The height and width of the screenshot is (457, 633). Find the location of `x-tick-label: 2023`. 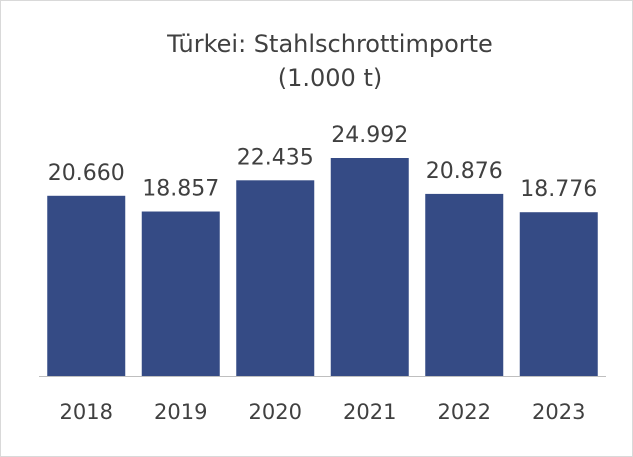

x-tick-label: 2023 is located at coordinates (558, 412).